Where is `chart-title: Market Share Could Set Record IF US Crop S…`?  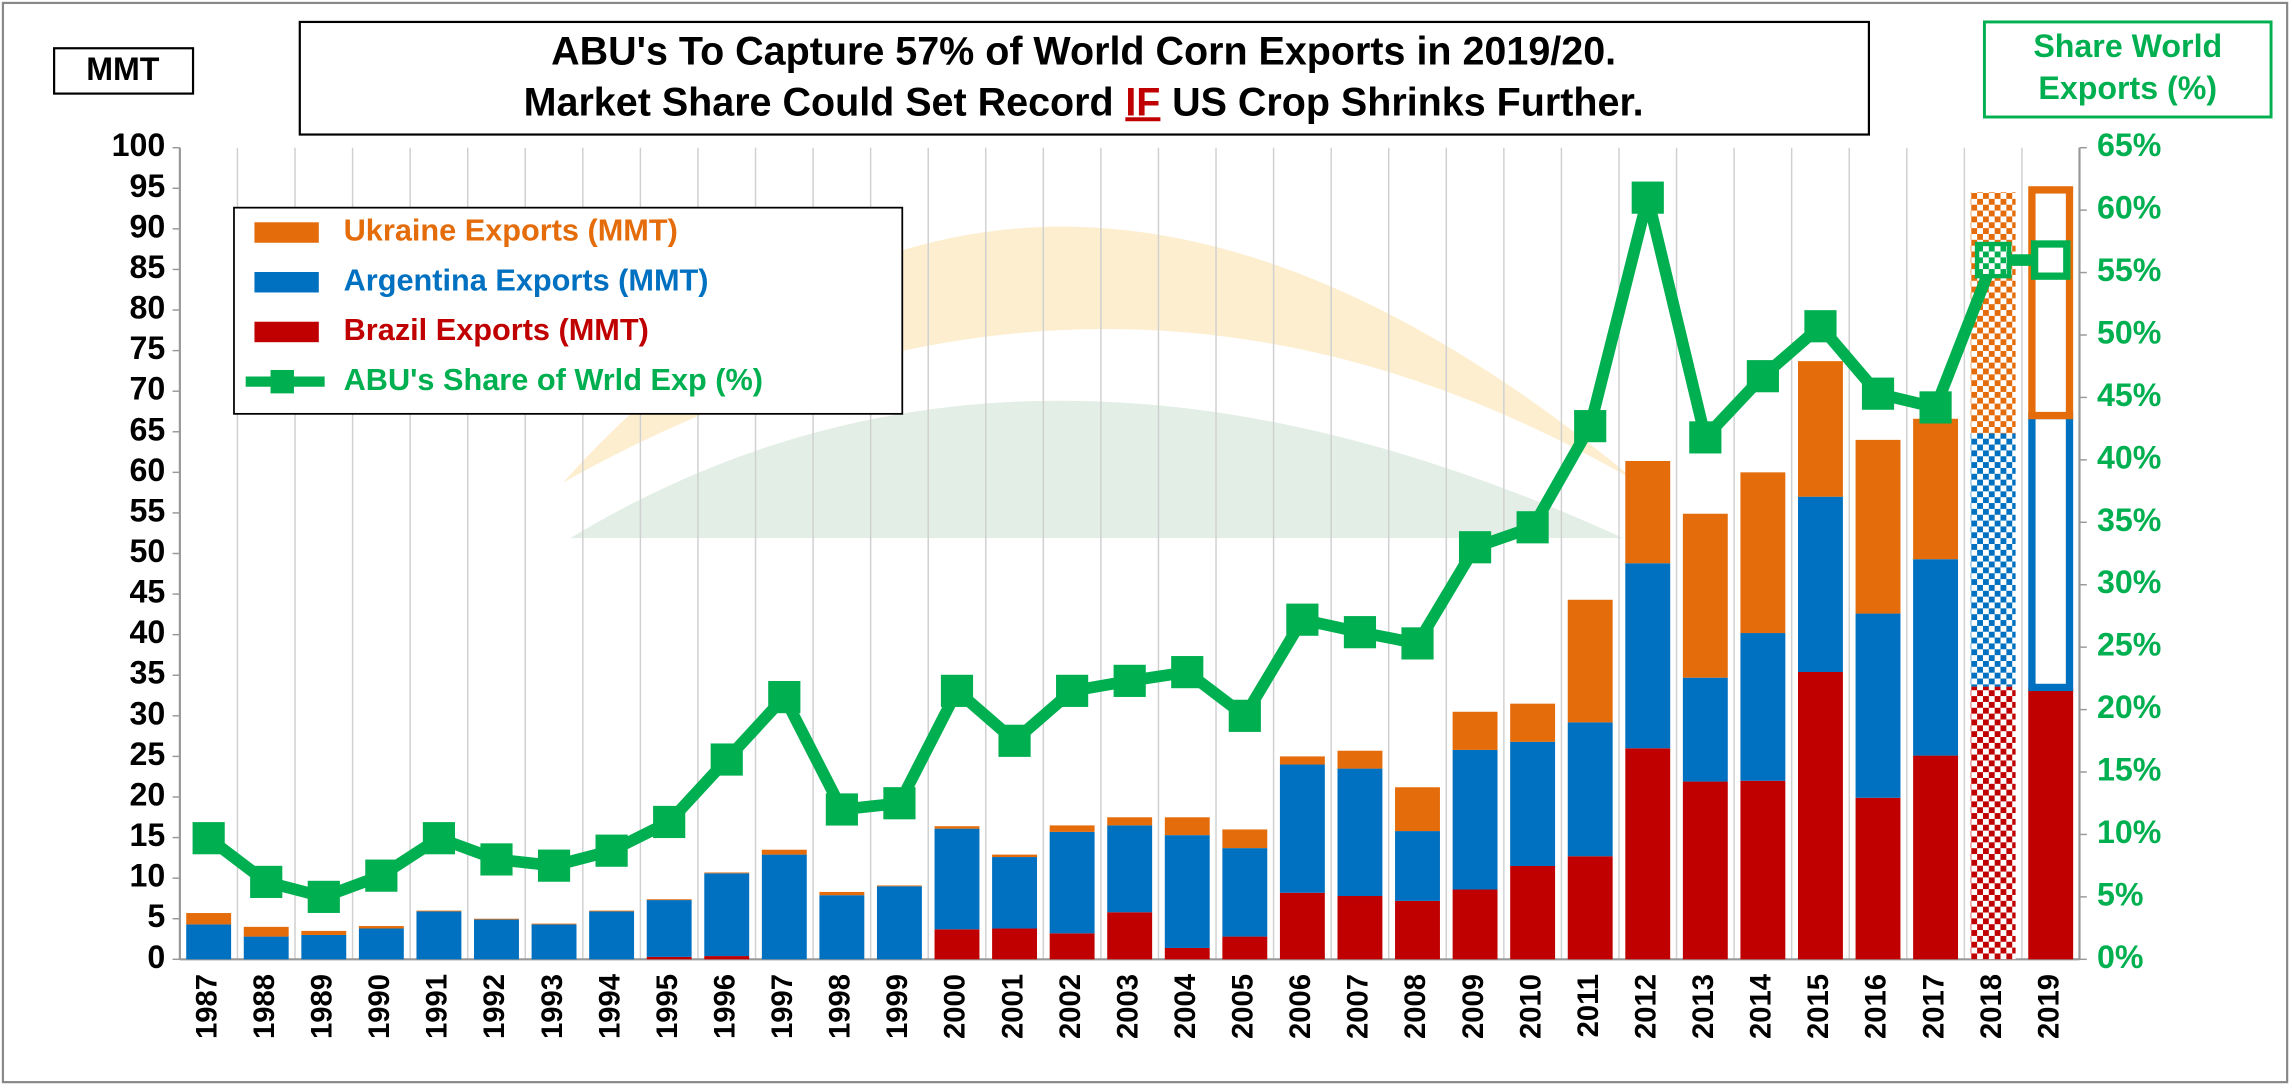
chart-title: Market Share Could Set Record IF US Crop S… is located at coordinates (1084, 103).